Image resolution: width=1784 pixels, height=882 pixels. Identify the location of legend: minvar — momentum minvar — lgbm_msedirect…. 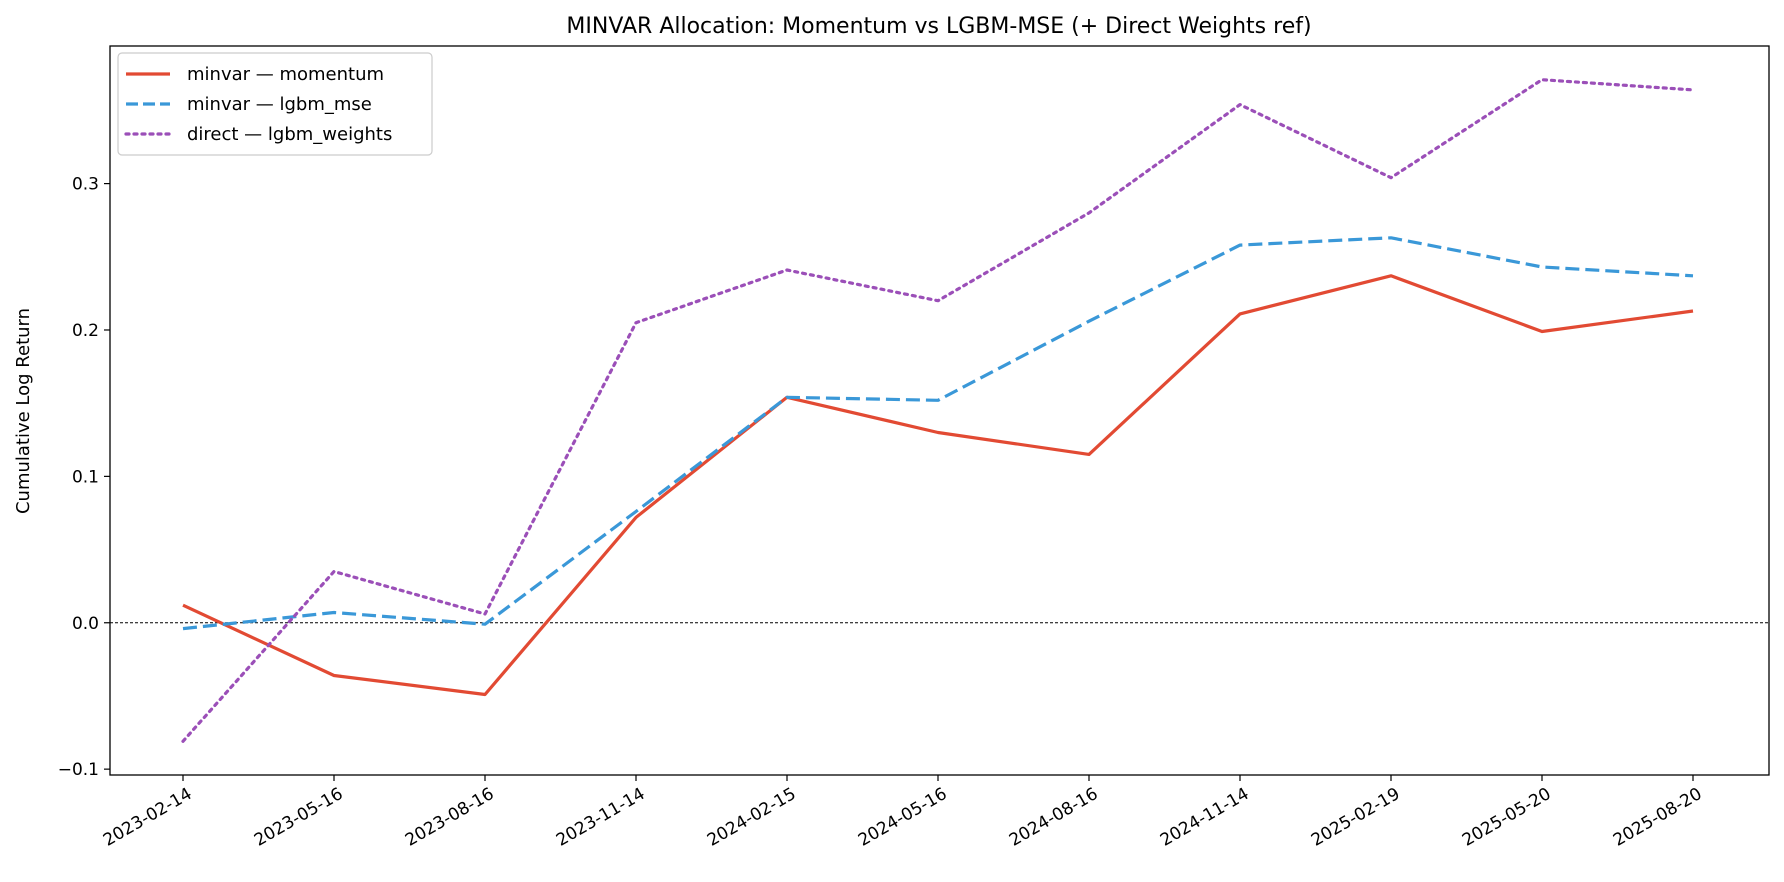
(275, 104).